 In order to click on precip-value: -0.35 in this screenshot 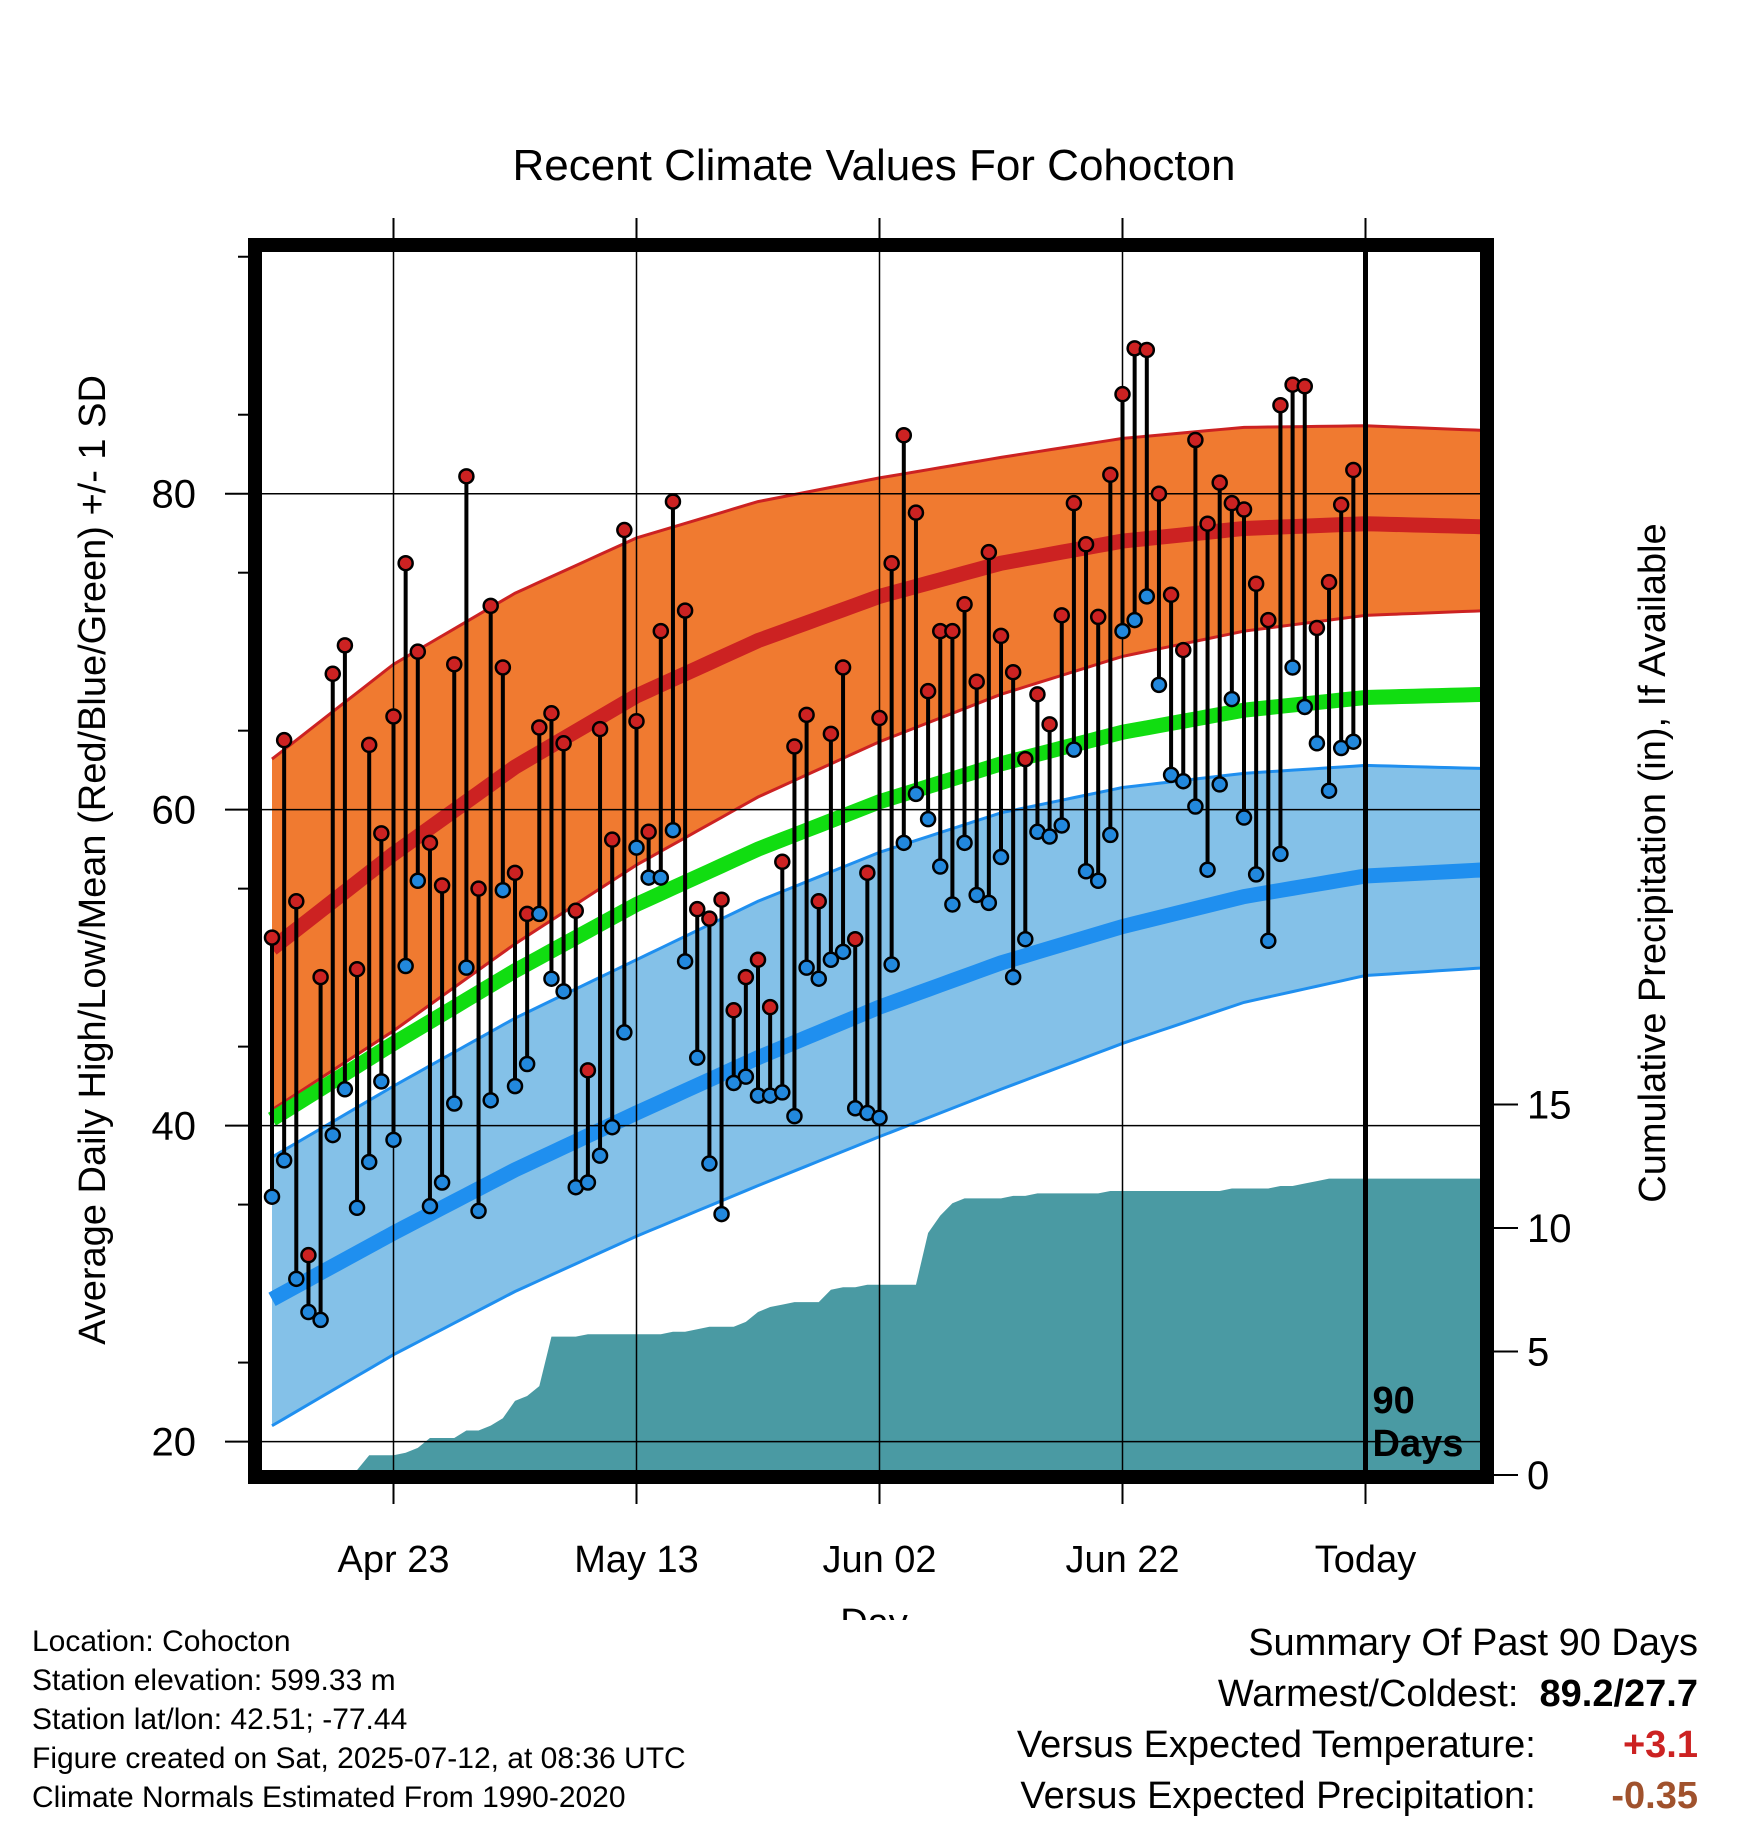, I will do `click(1654, 1796)`.